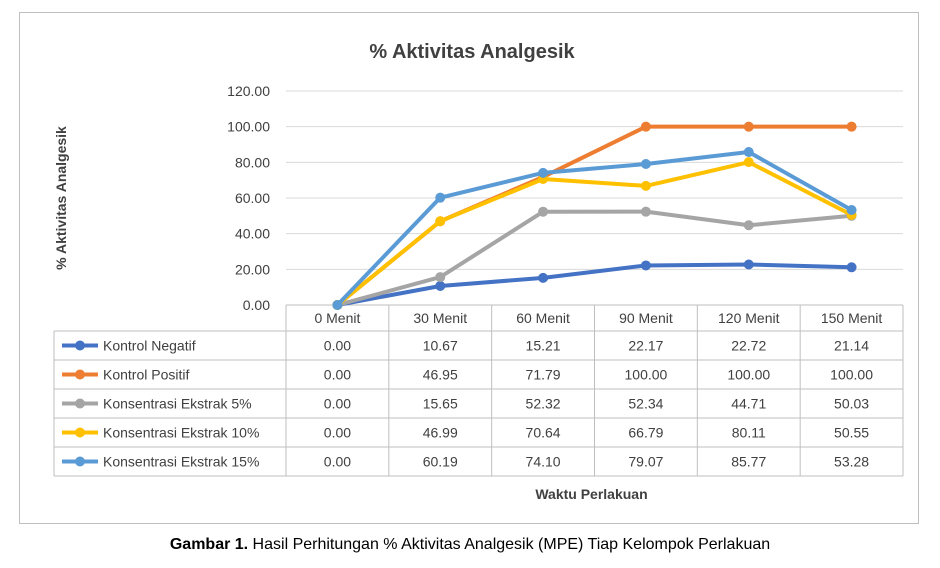 The width and height of the screenshot is (940, 568). I want to click on data-table-cell: 66.79, so click(645, 433).